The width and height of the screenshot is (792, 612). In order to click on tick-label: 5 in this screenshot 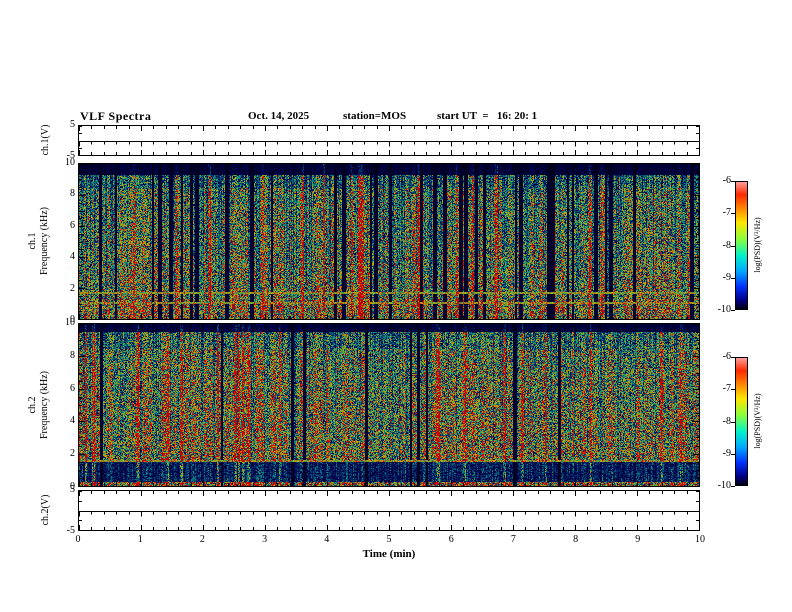, I will do `click(72, 489)`.